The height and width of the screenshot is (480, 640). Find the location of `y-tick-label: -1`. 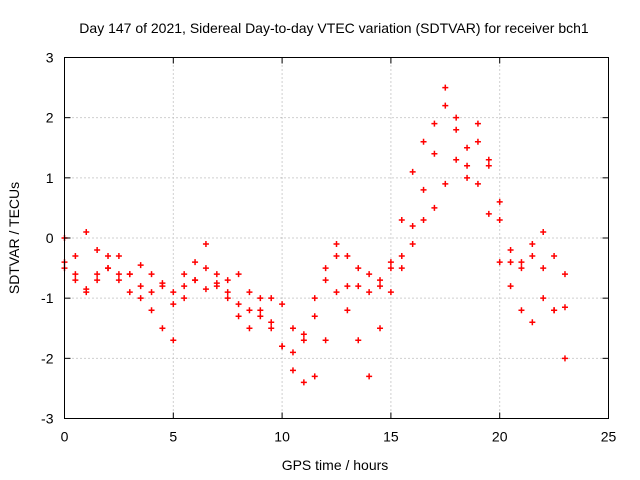

y-tick-label: -1 is located at coordinates (47, 298).